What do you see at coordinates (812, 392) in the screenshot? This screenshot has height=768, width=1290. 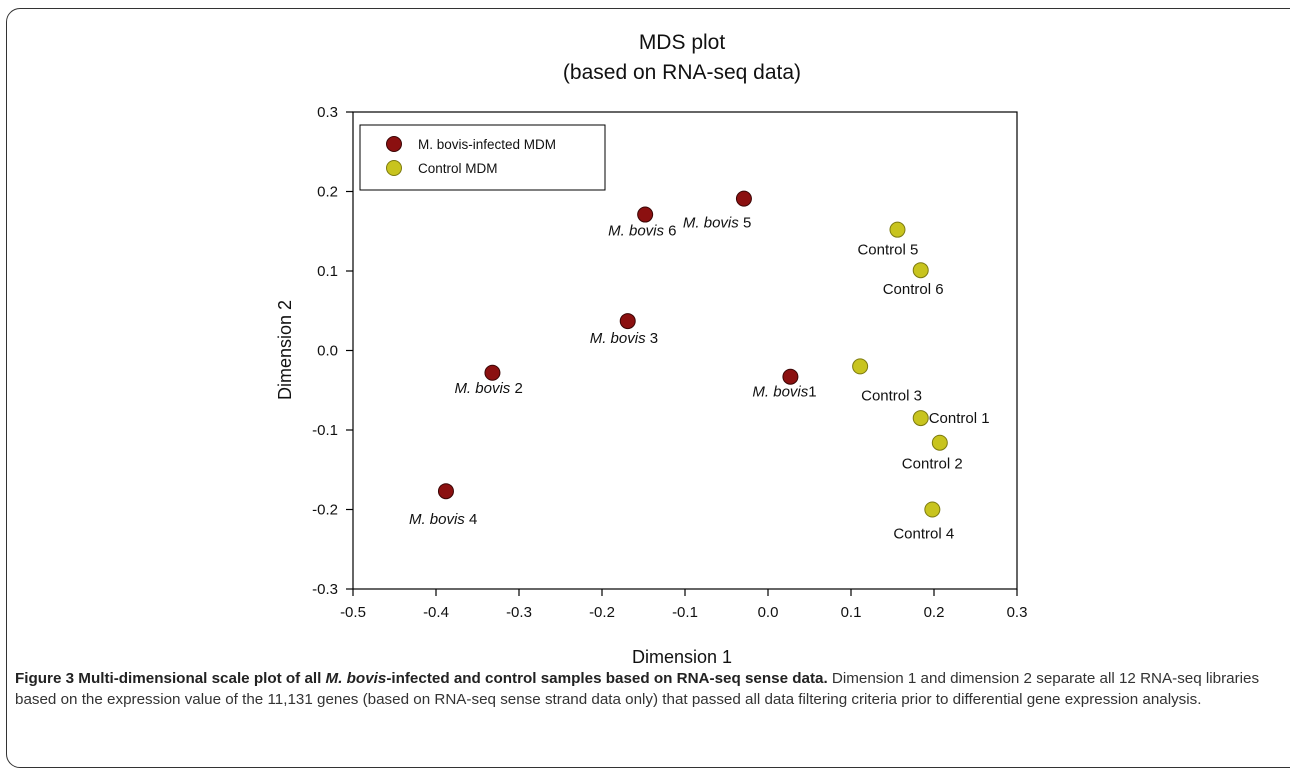 I see `sample-label-number: 1` at bounding box center [812, 392].